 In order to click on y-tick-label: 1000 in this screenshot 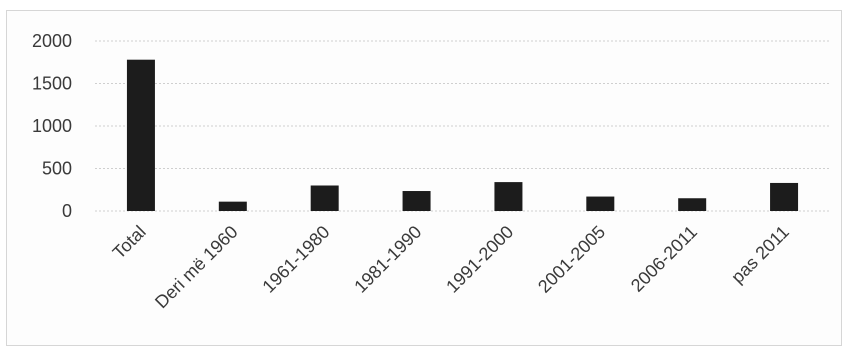, I will do `click(52, 126)`.